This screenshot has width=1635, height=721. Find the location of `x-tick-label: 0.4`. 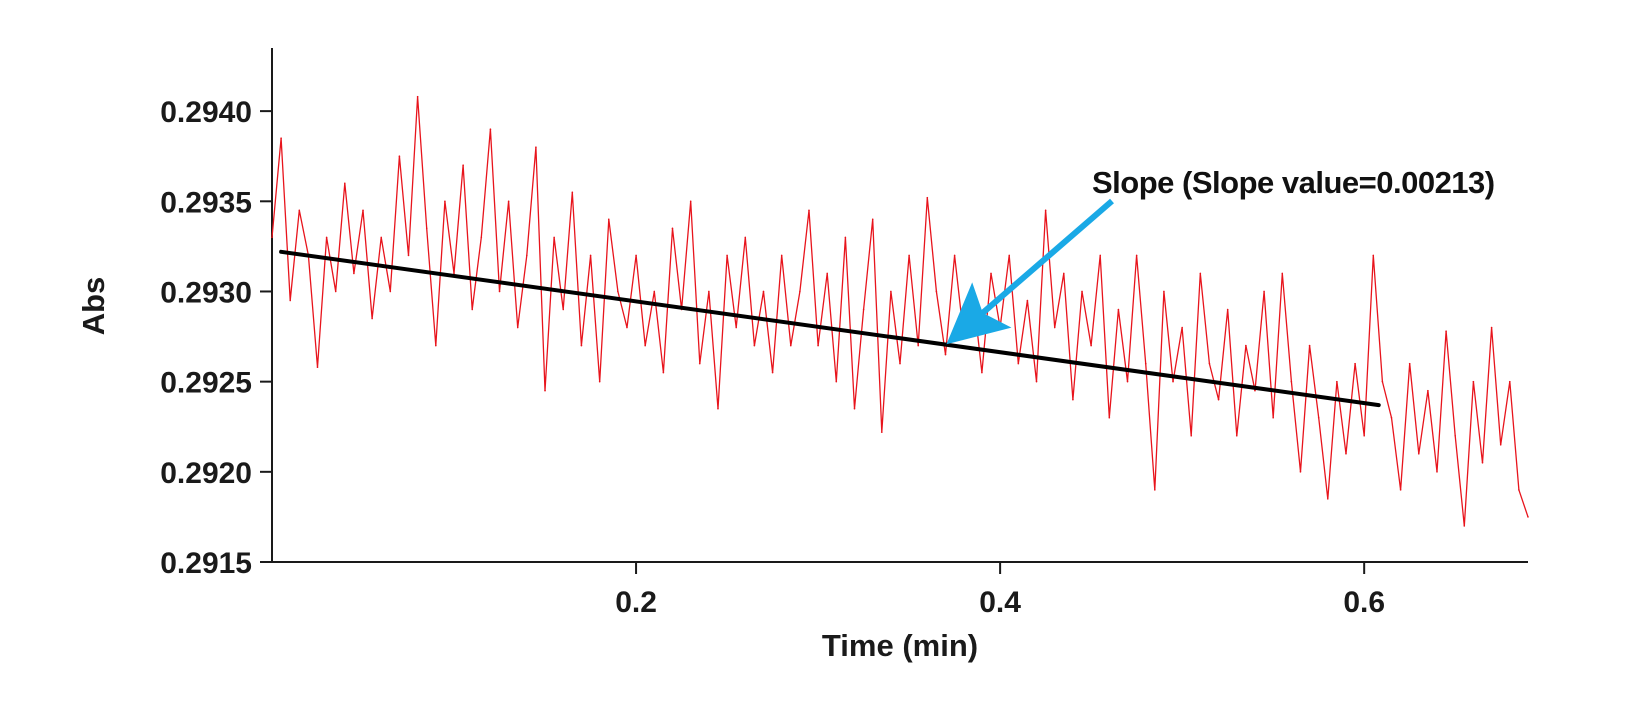

x-tick-label: 0.4 is located at coordinates (1000, 602).